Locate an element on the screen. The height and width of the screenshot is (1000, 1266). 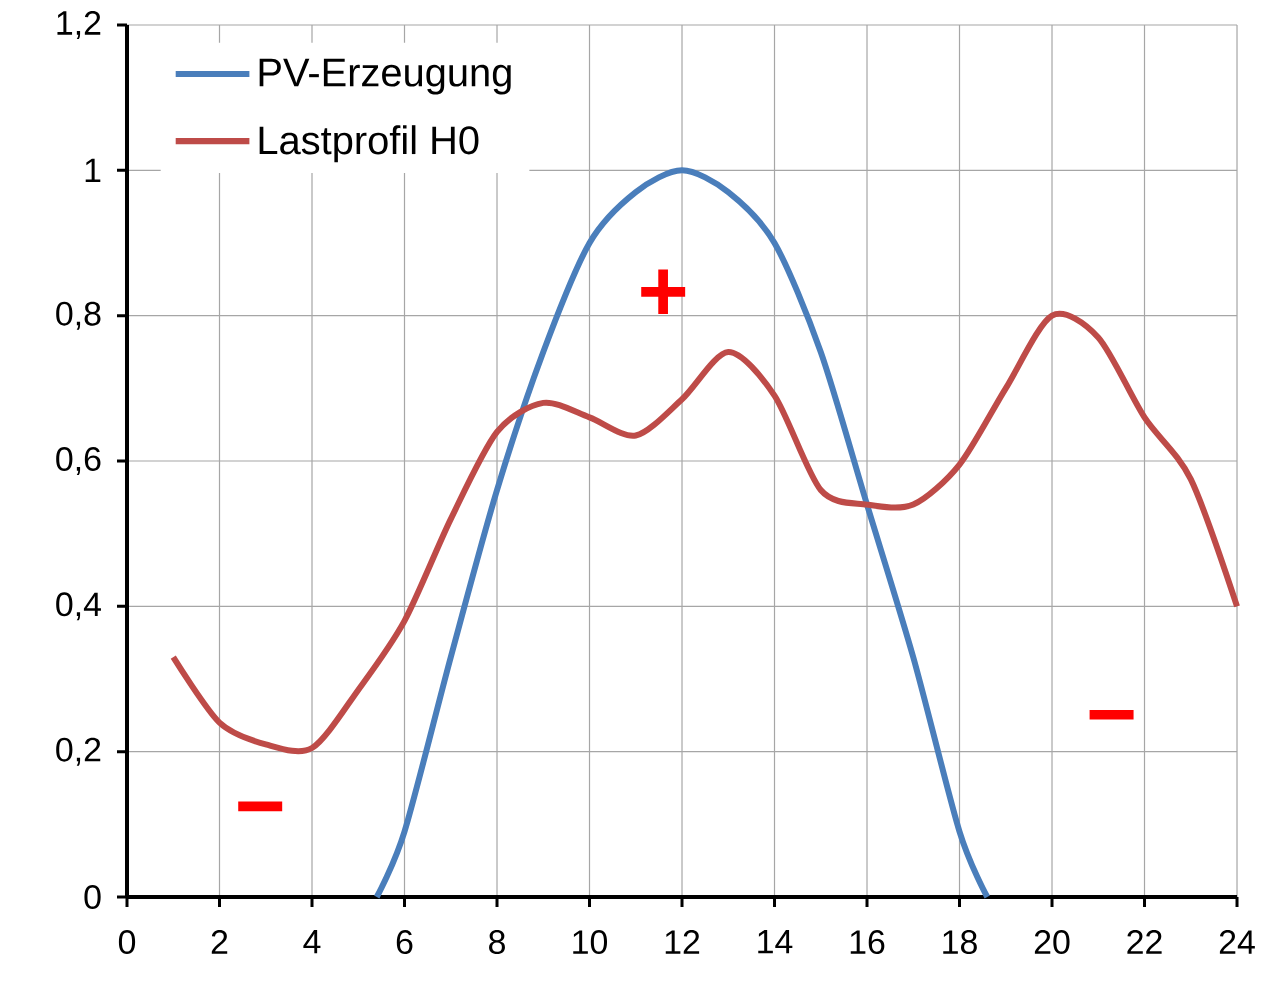
y-tick-label: 0,4 is located at coordinates (78, 606).